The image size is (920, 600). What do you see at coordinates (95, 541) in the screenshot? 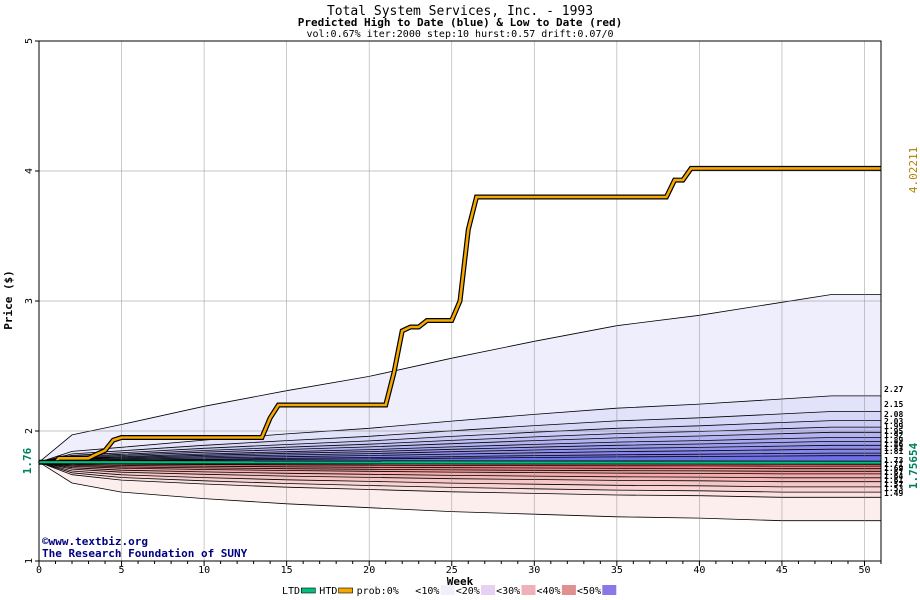
I see `credit-website: ©www.textbiz.org` at bounding box center [95, 541].